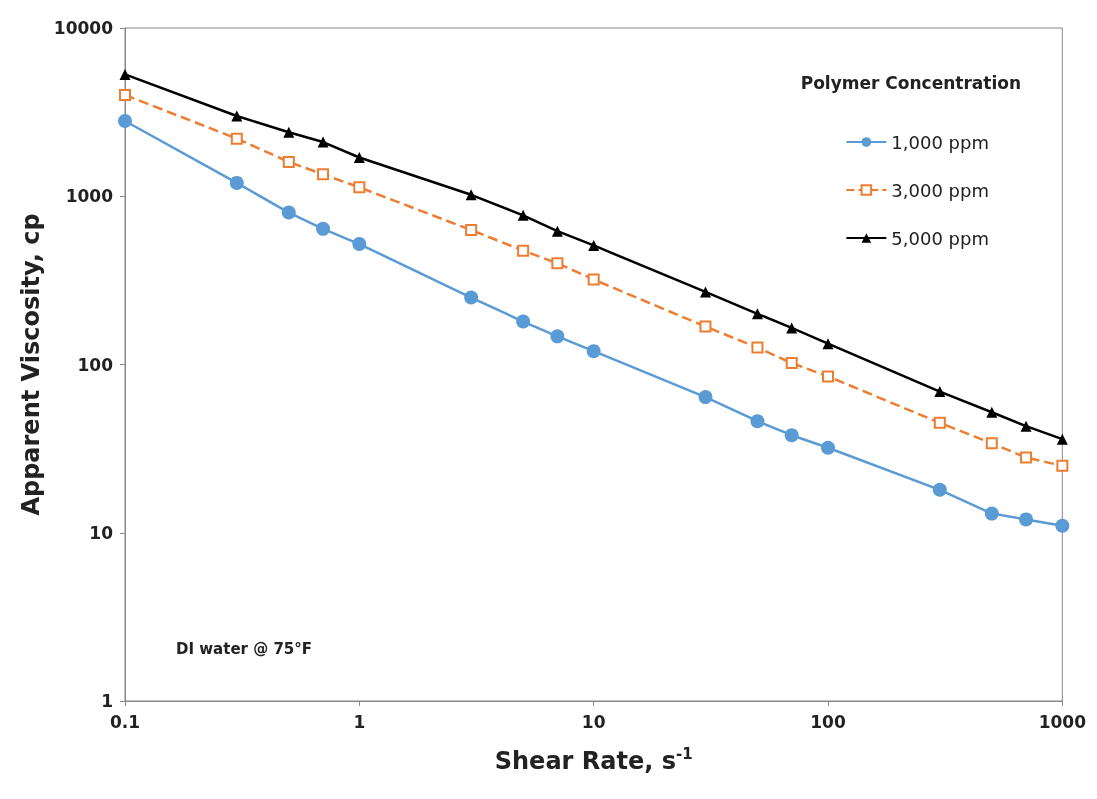 Image resolution: width=1097 pixels, height=799 pixels. What do you see at coordinates (125, 721) in the screenshot?
I see `x-tick-label: 0.1` at bounding box center [125, 721].